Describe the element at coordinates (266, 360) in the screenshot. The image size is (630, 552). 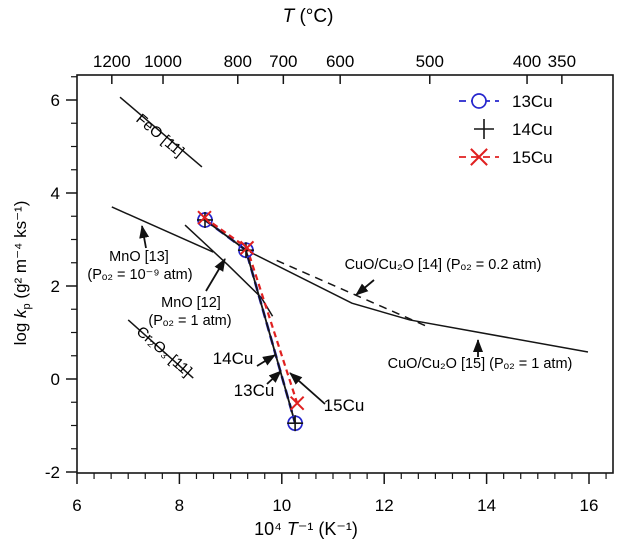
I see `label-14cu-arrow` at that location.